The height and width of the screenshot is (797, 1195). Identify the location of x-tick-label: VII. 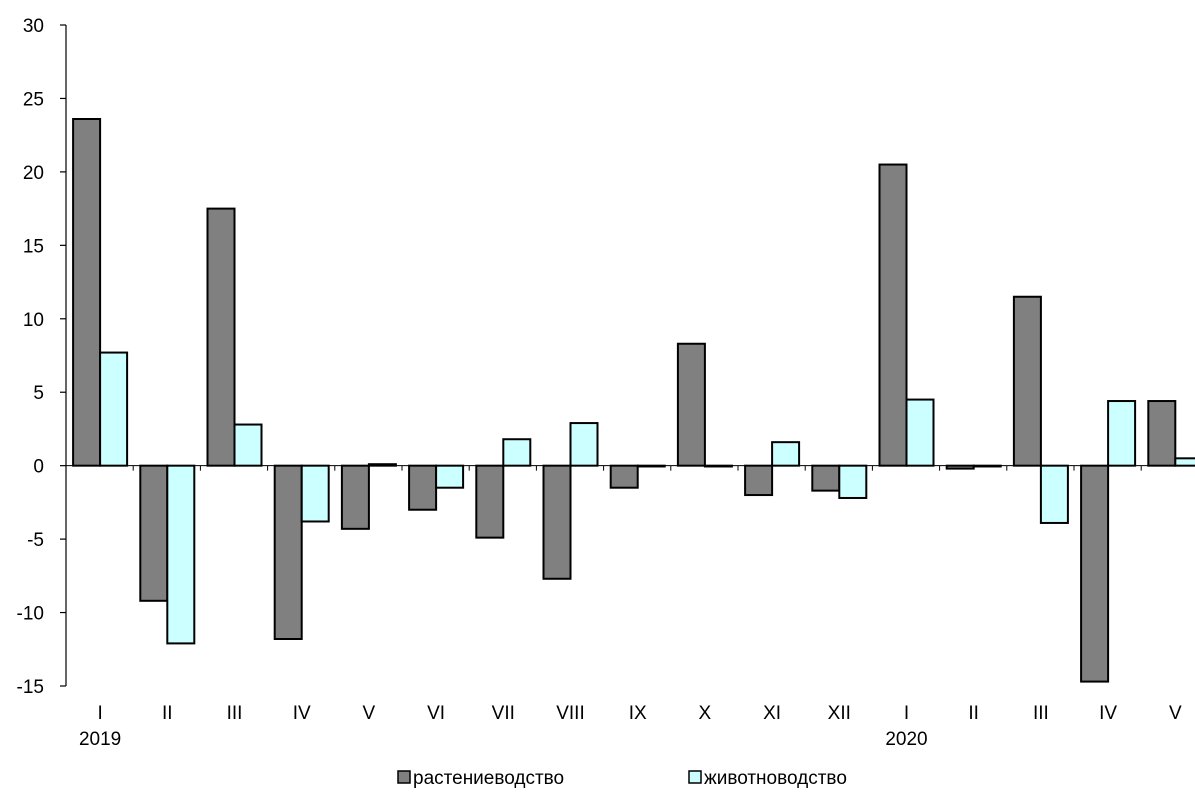
(503, 713).